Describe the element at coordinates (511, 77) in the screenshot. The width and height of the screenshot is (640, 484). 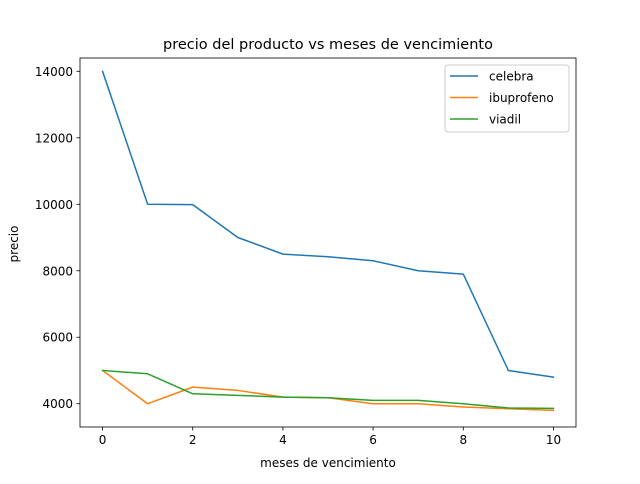
I see `legend-label-celebra: celebra` at that location.